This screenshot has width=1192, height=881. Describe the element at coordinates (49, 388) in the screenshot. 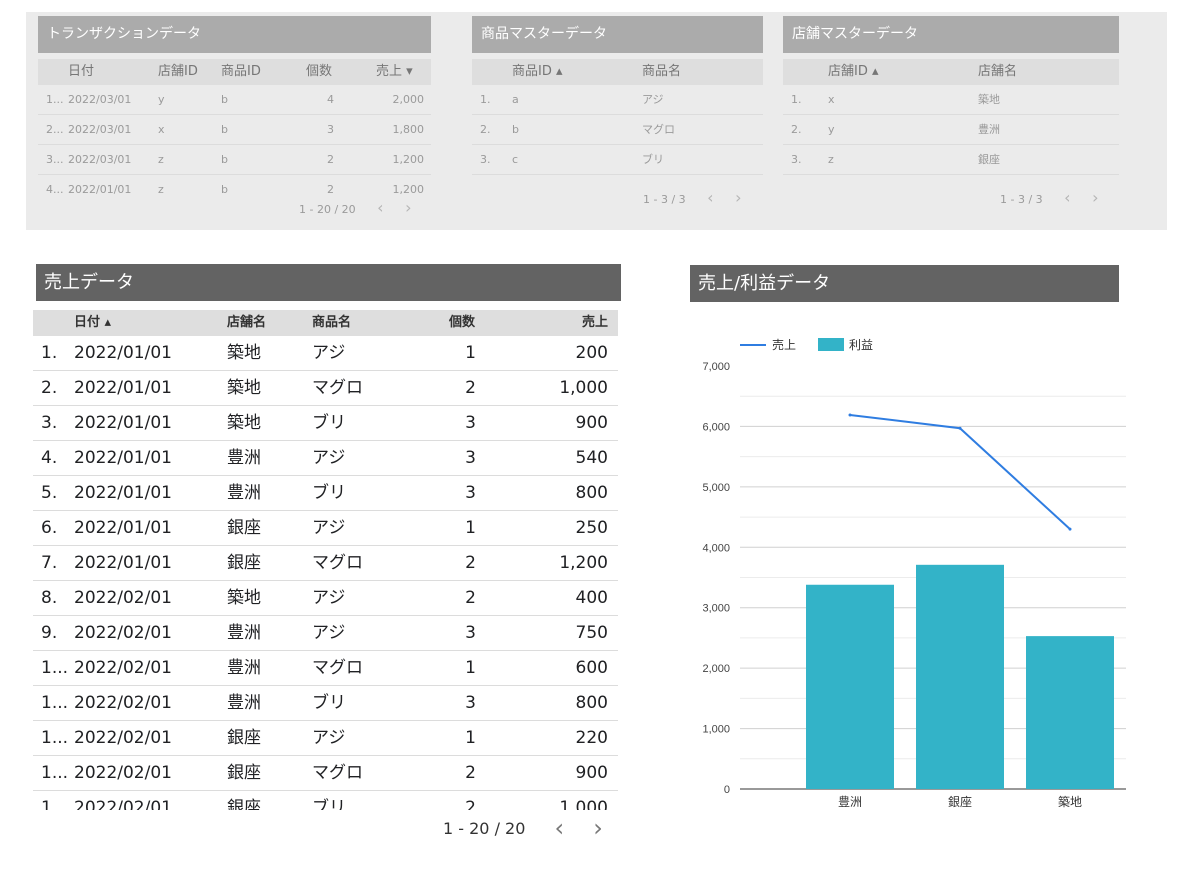

I see `row-index: 2.` at that location.